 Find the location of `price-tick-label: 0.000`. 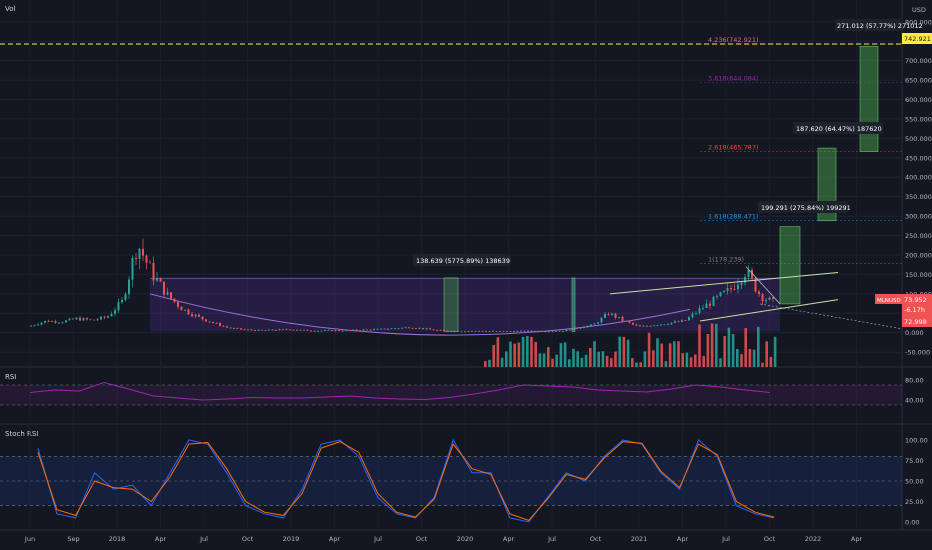

price-tick-label: 0.000 is located at coordinates (914, 333).